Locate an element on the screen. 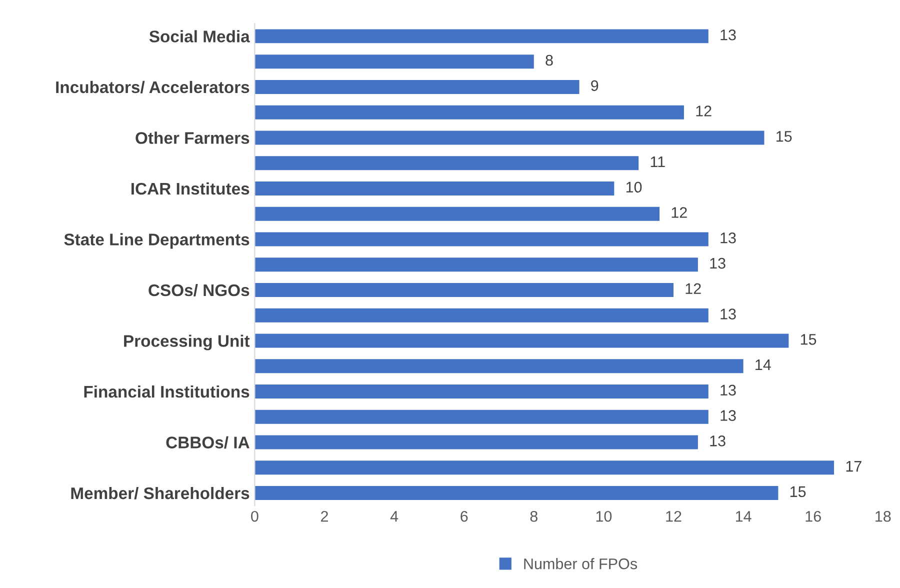  y-tick-label: Financial Institutions is located at coordinates (167, 391).